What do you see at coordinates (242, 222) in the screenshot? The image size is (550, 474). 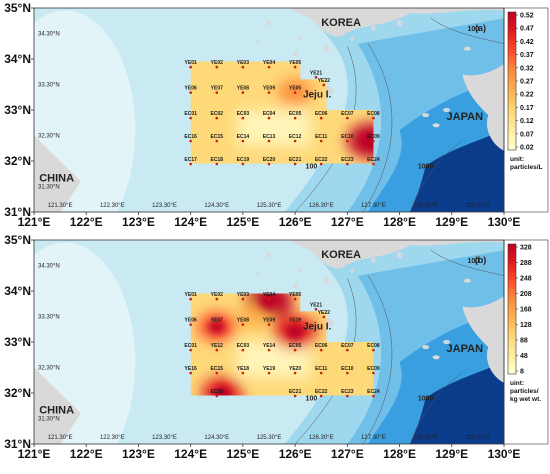 I see `lon-label: 125°E` at bounding box center [242, 222].